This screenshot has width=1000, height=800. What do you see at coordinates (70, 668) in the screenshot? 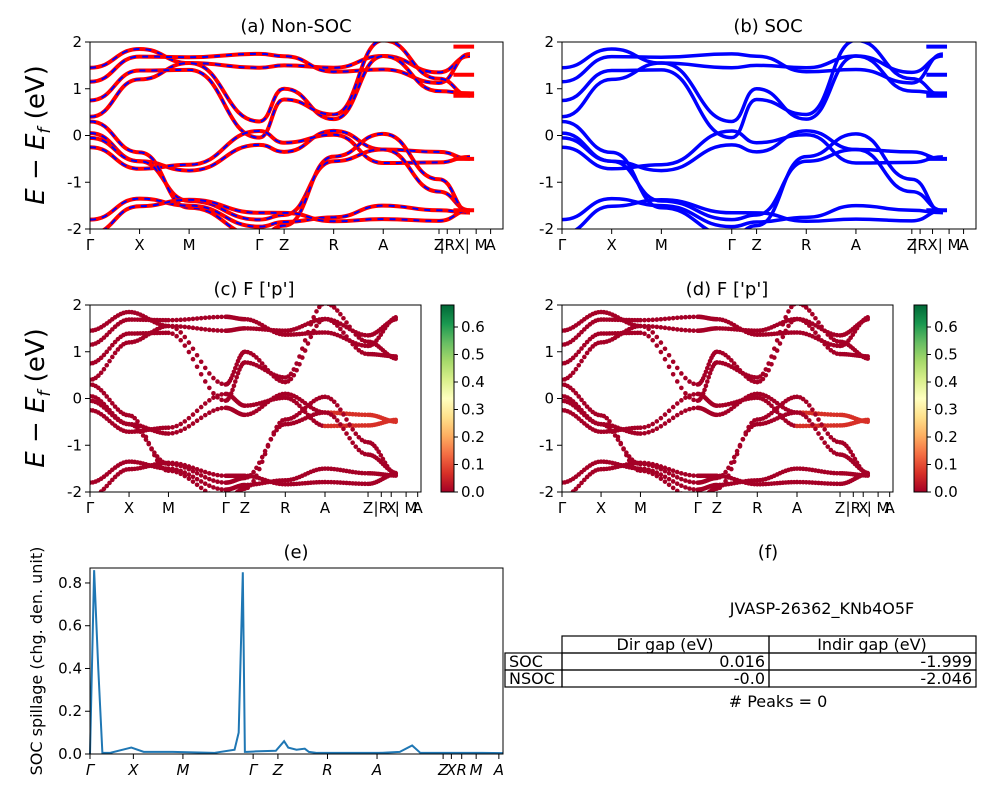
I see `ytick-label: 0.4` at bounding box center [70, 668].